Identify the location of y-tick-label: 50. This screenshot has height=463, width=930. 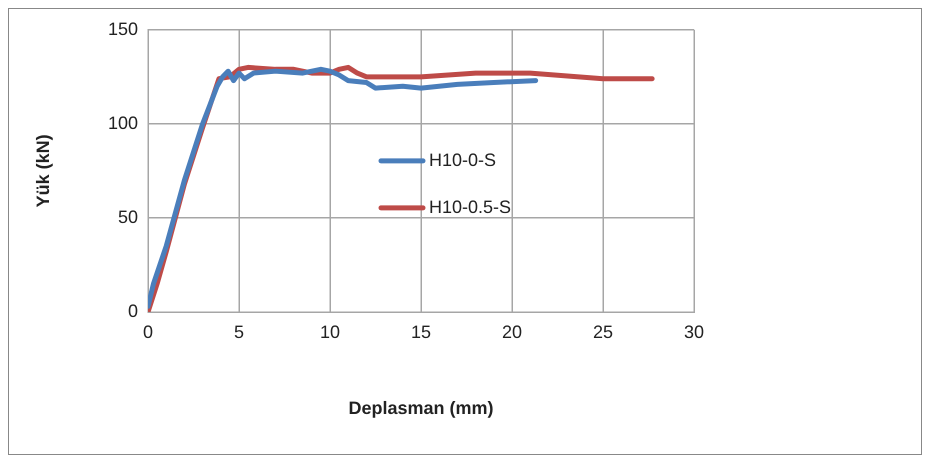
(128, 216).